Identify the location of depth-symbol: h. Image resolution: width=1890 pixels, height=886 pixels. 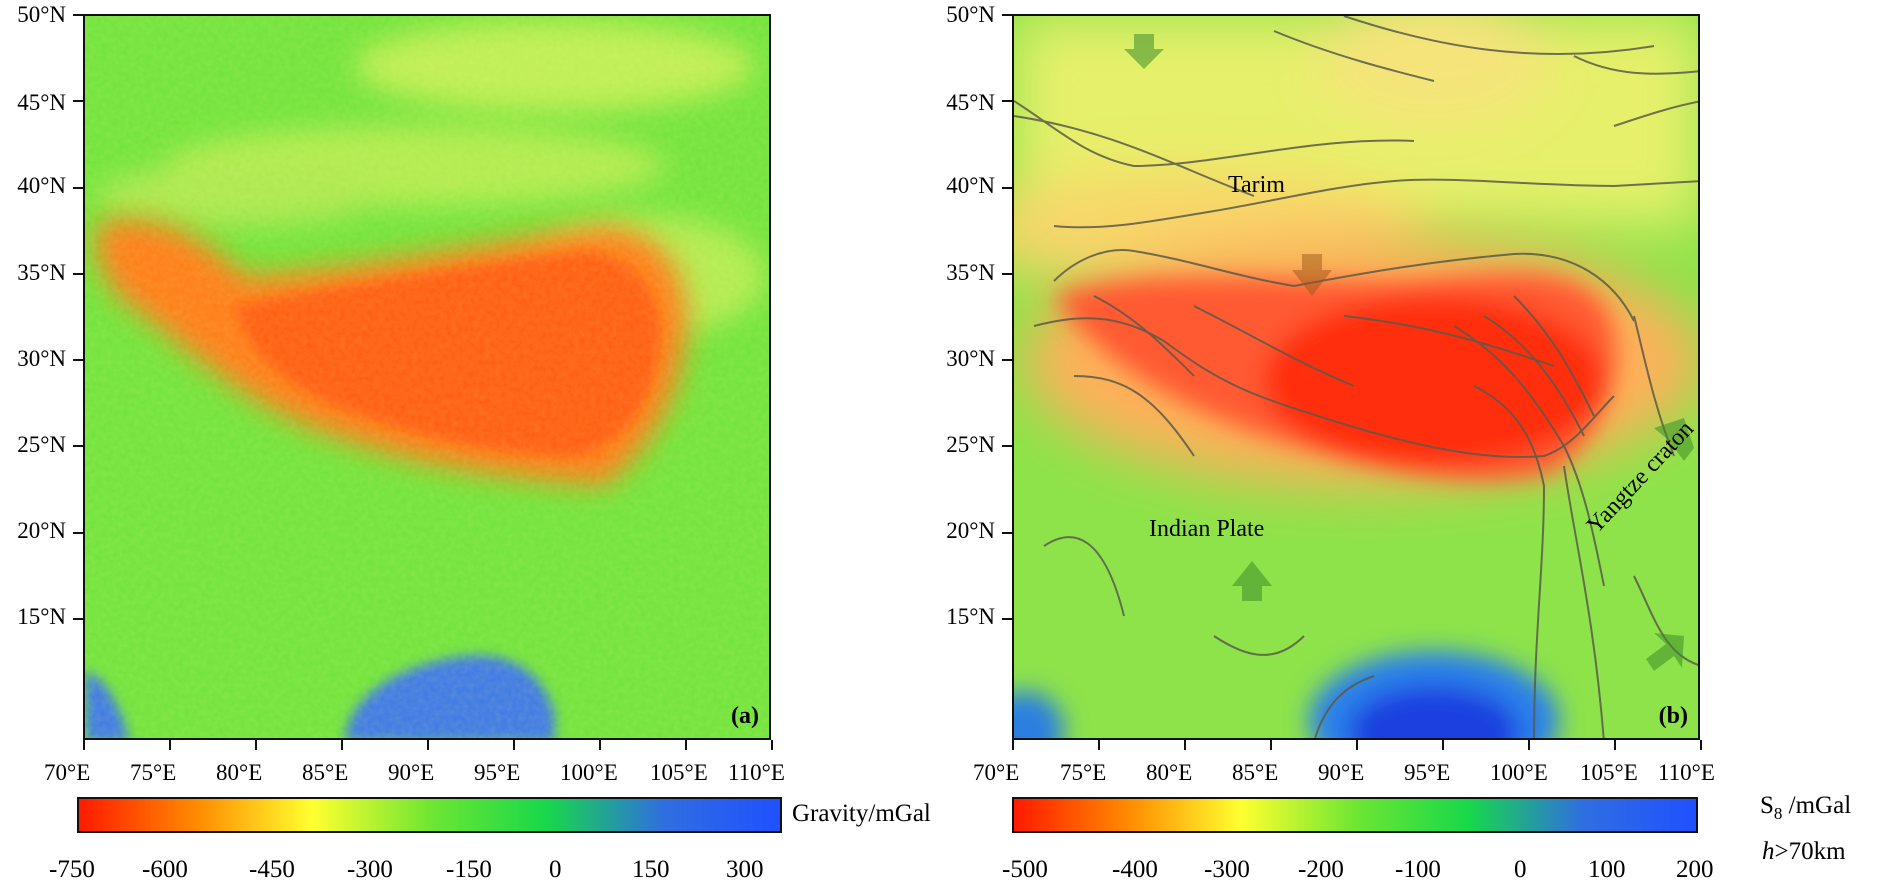
(1768, 851).